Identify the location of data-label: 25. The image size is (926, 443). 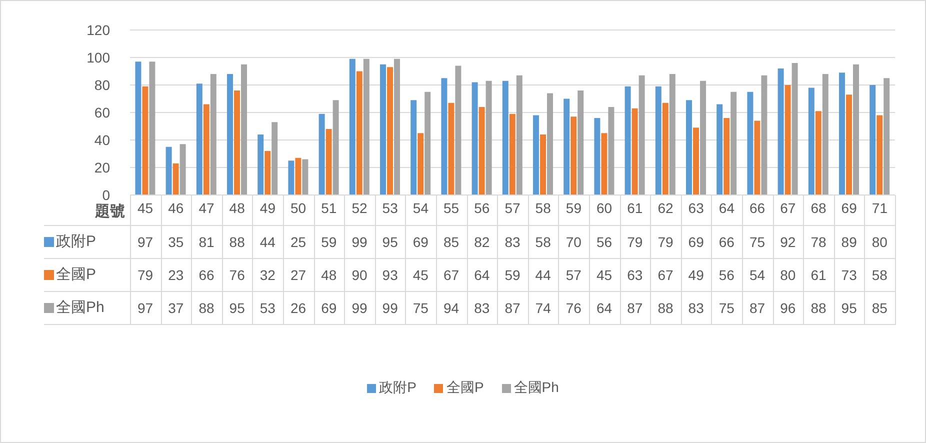
(299, 242).